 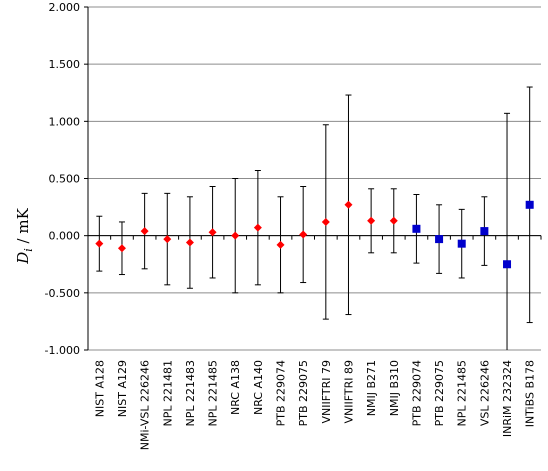 I want to click on x-category-label: NIST A129, so click(x=122, y=388).